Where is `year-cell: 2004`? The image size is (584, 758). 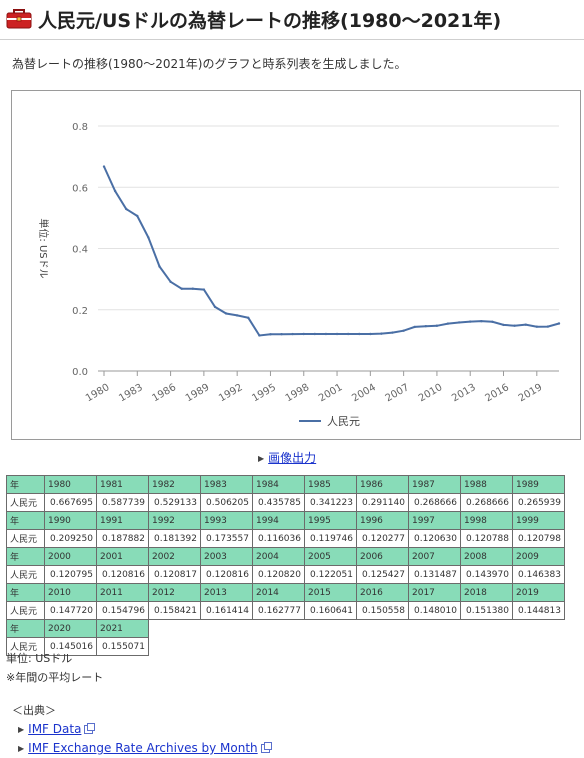 year-cell: 2004 is located at coordinates (278, 556).